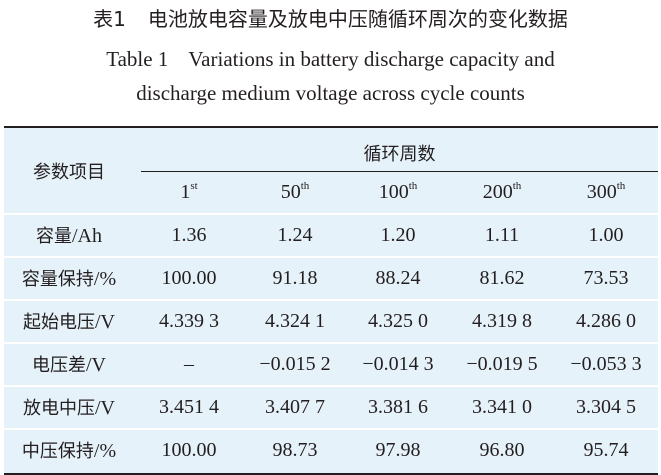  I want to click on cycle-number: 100, so click(393, 192).